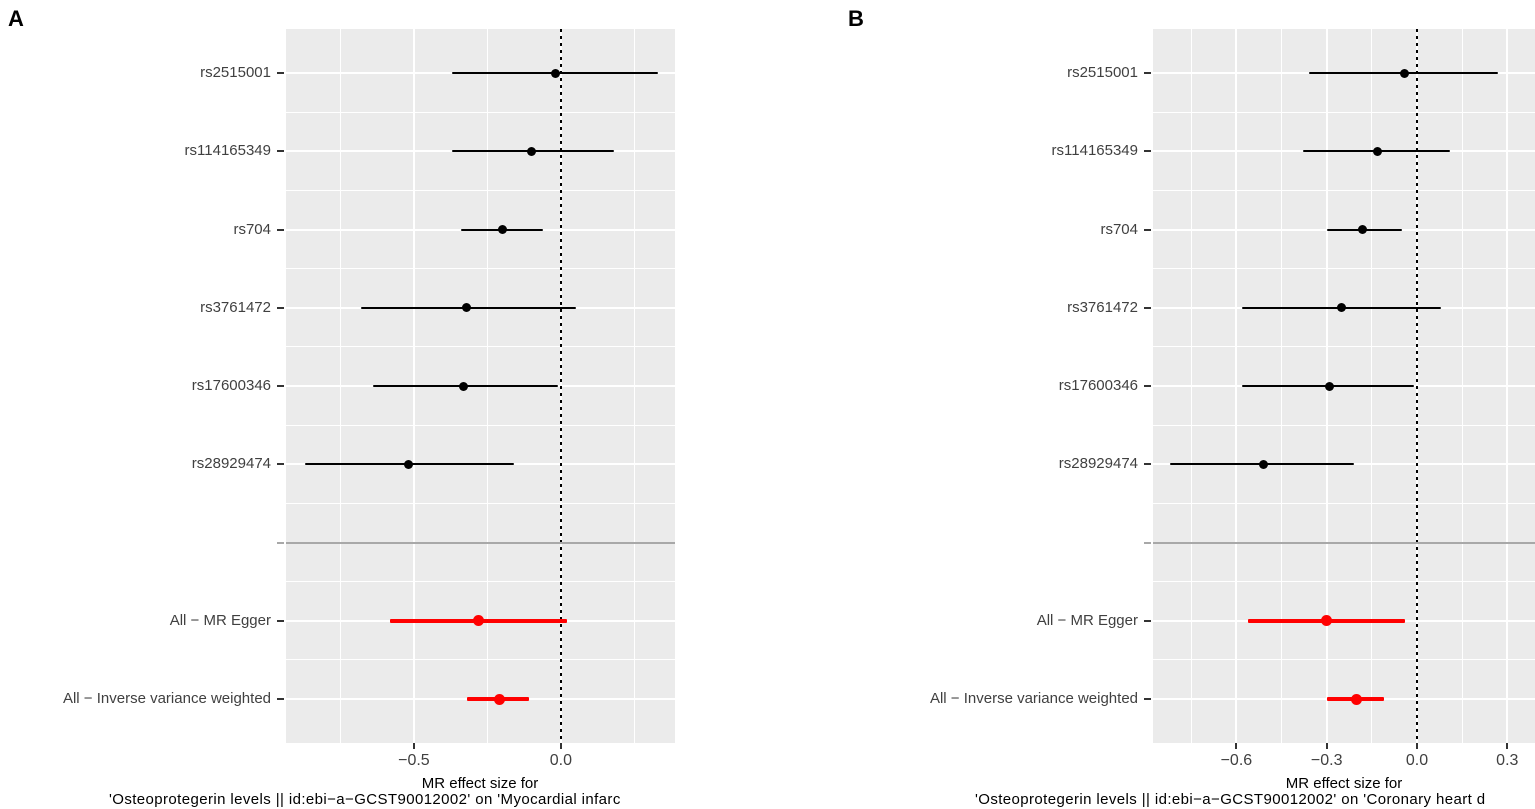 Image resolution: width=1535 pixels, height=809 pixels. What do you see at coordinates (1326, 760) in the screenshot?
I see `x-axis-tick-label: −0.3` at bounding box center [1326, 760].